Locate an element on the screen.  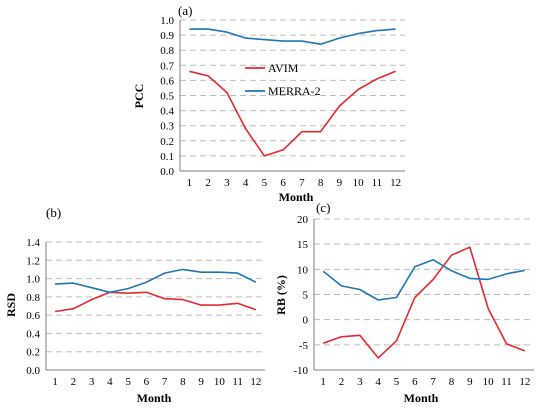
y-axis-label: PCC is located at coordinates (139, 96).